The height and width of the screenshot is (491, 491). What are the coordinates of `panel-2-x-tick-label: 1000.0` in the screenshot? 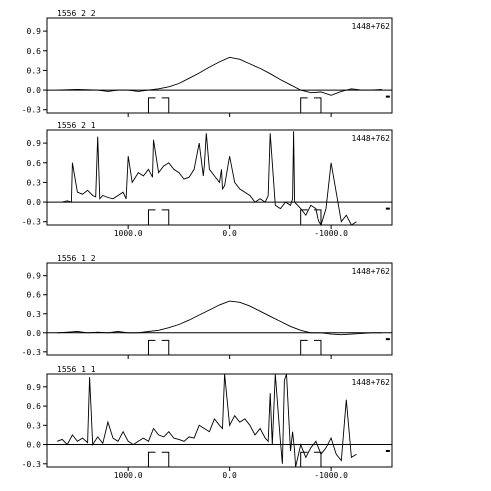 It's located at (128, 233).